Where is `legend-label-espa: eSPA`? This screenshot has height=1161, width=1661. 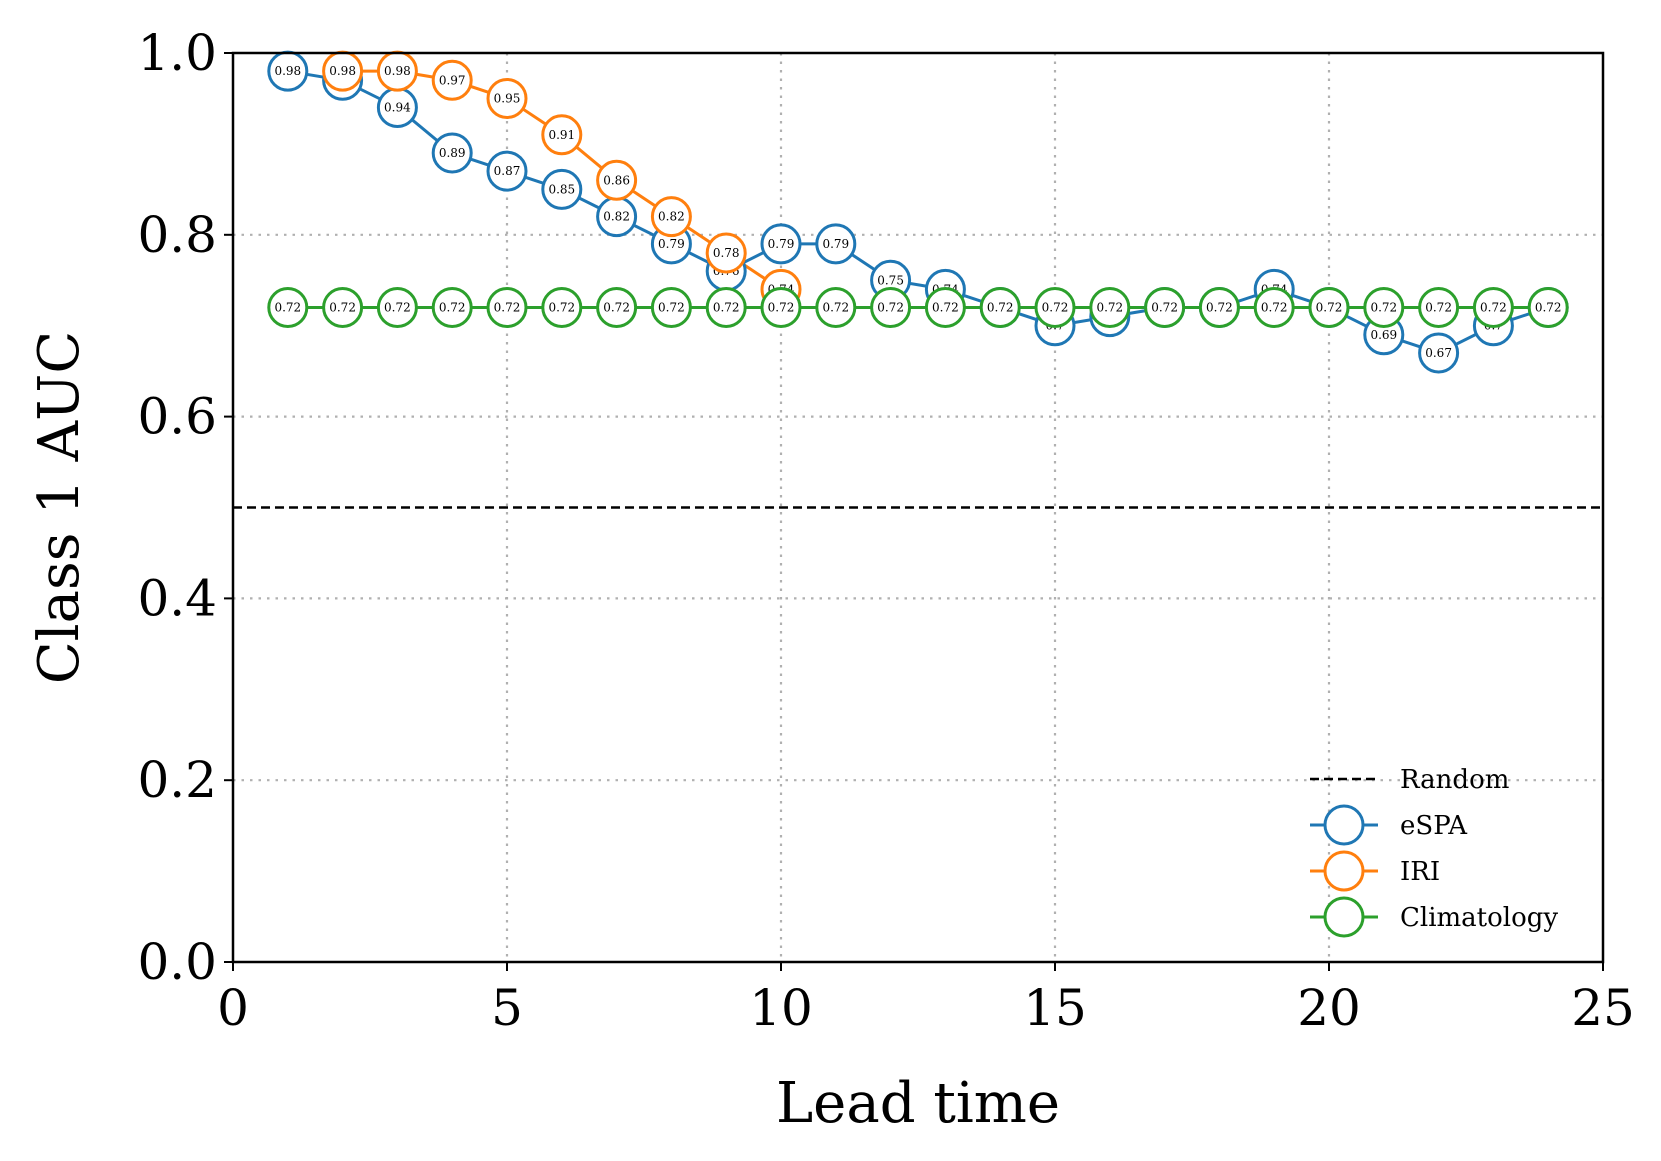 legend-label-espa: eSPA is located at coordinates (1434, 826).